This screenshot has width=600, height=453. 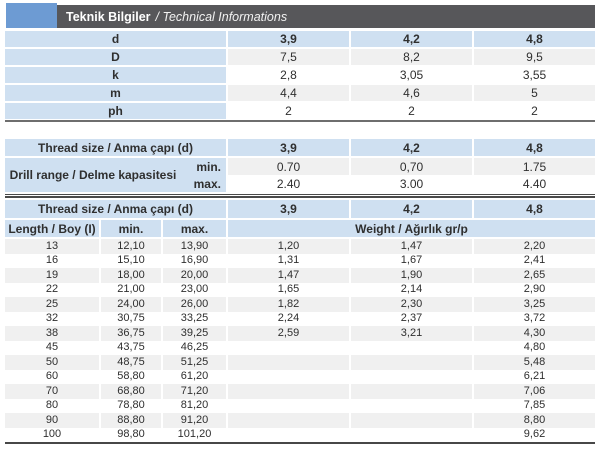 What do you see at coordinates (411, 93) in the screenshot?
I see `dimension-value: 4,6` at bounding box center [411, 93].